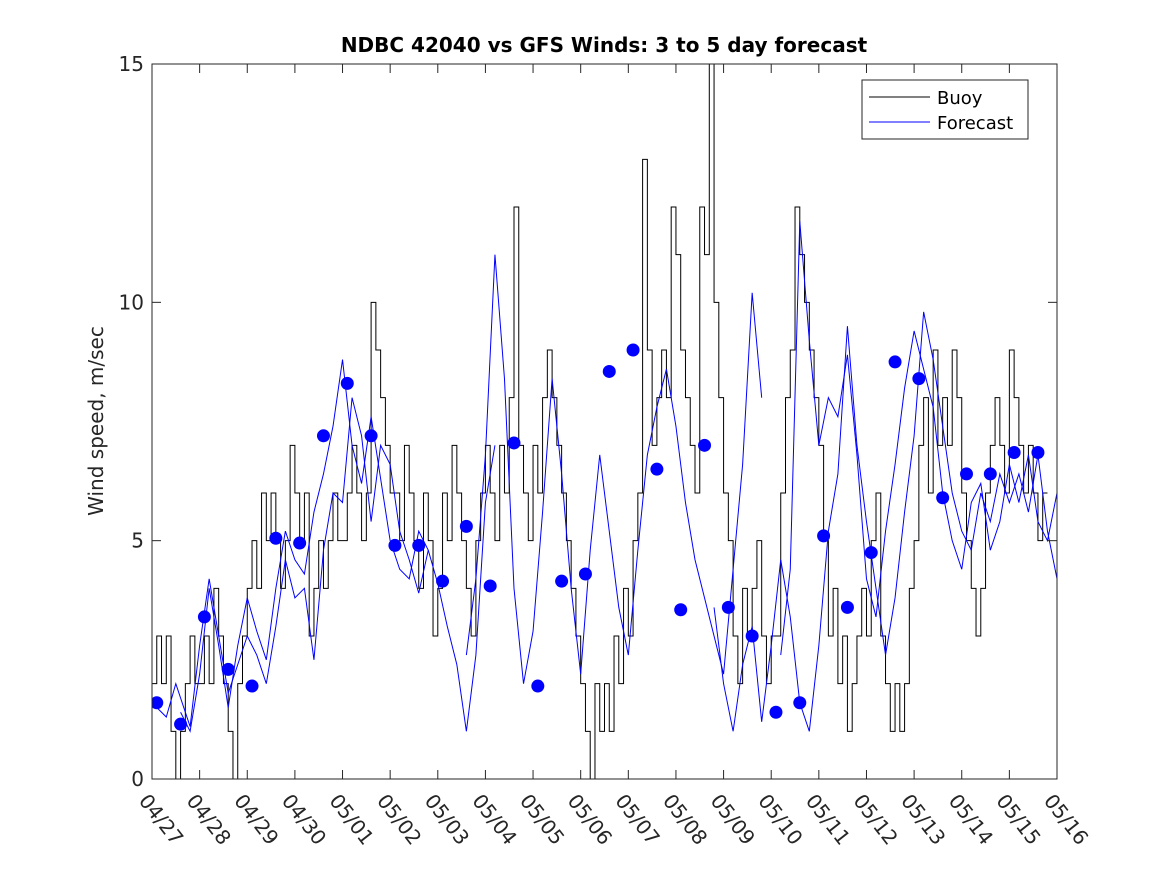 The height and width of the screenshot is (879, 1167). I want to click on legend-label-buoy: Buoy, so click(960, 98).